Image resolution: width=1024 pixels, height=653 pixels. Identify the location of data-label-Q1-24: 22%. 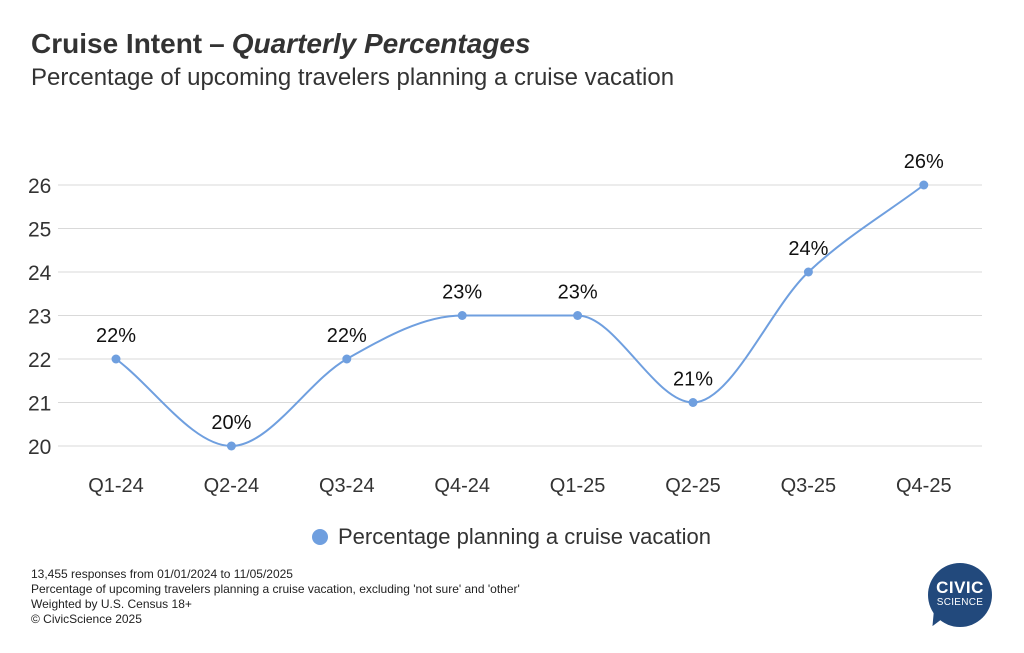
(116, 336).